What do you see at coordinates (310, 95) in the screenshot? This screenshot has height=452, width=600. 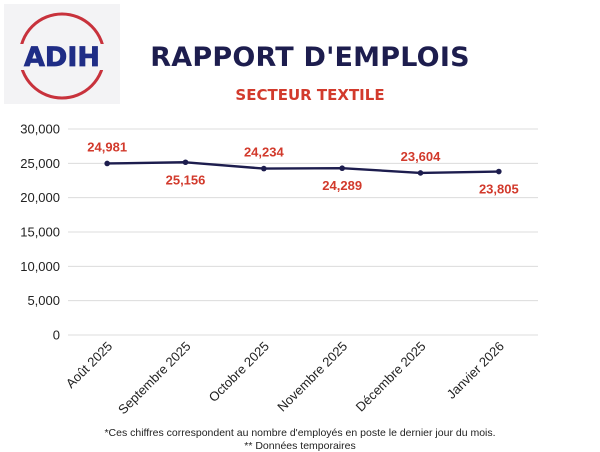 I see `page-subtitle: SECTEUR TEXTILE` at bounding box center [310, 95].